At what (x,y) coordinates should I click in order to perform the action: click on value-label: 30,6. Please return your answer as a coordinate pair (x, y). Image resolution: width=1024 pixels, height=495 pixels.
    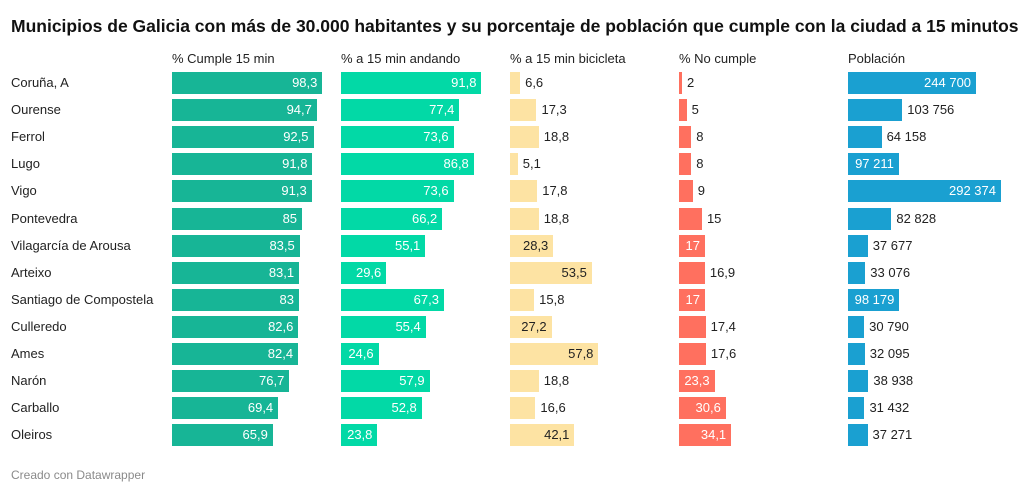
    Looking at the image, I should click on (708, 408).